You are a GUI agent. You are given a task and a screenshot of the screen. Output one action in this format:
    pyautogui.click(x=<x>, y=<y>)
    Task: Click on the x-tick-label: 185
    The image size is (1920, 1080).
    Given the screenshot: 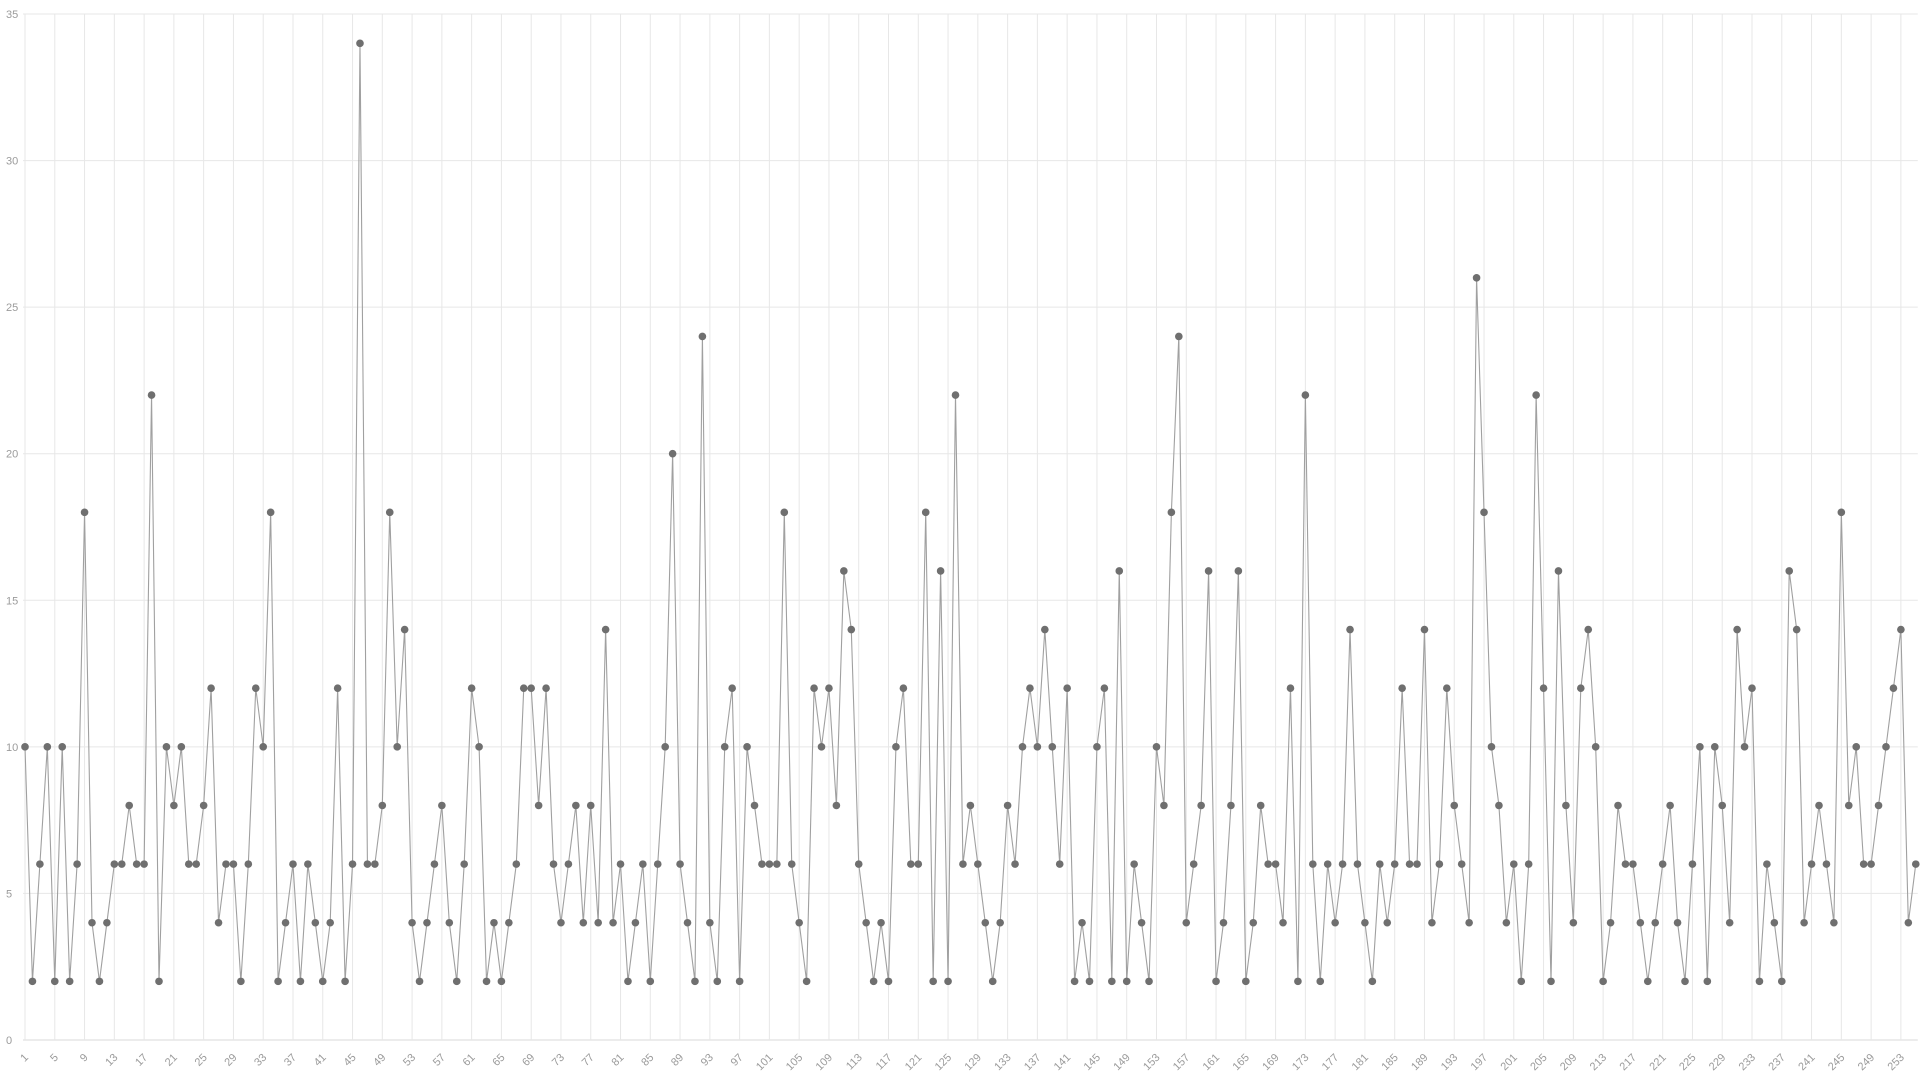 What is the action you would take?
    pyautogui.click(x=1389, y=1062)
    